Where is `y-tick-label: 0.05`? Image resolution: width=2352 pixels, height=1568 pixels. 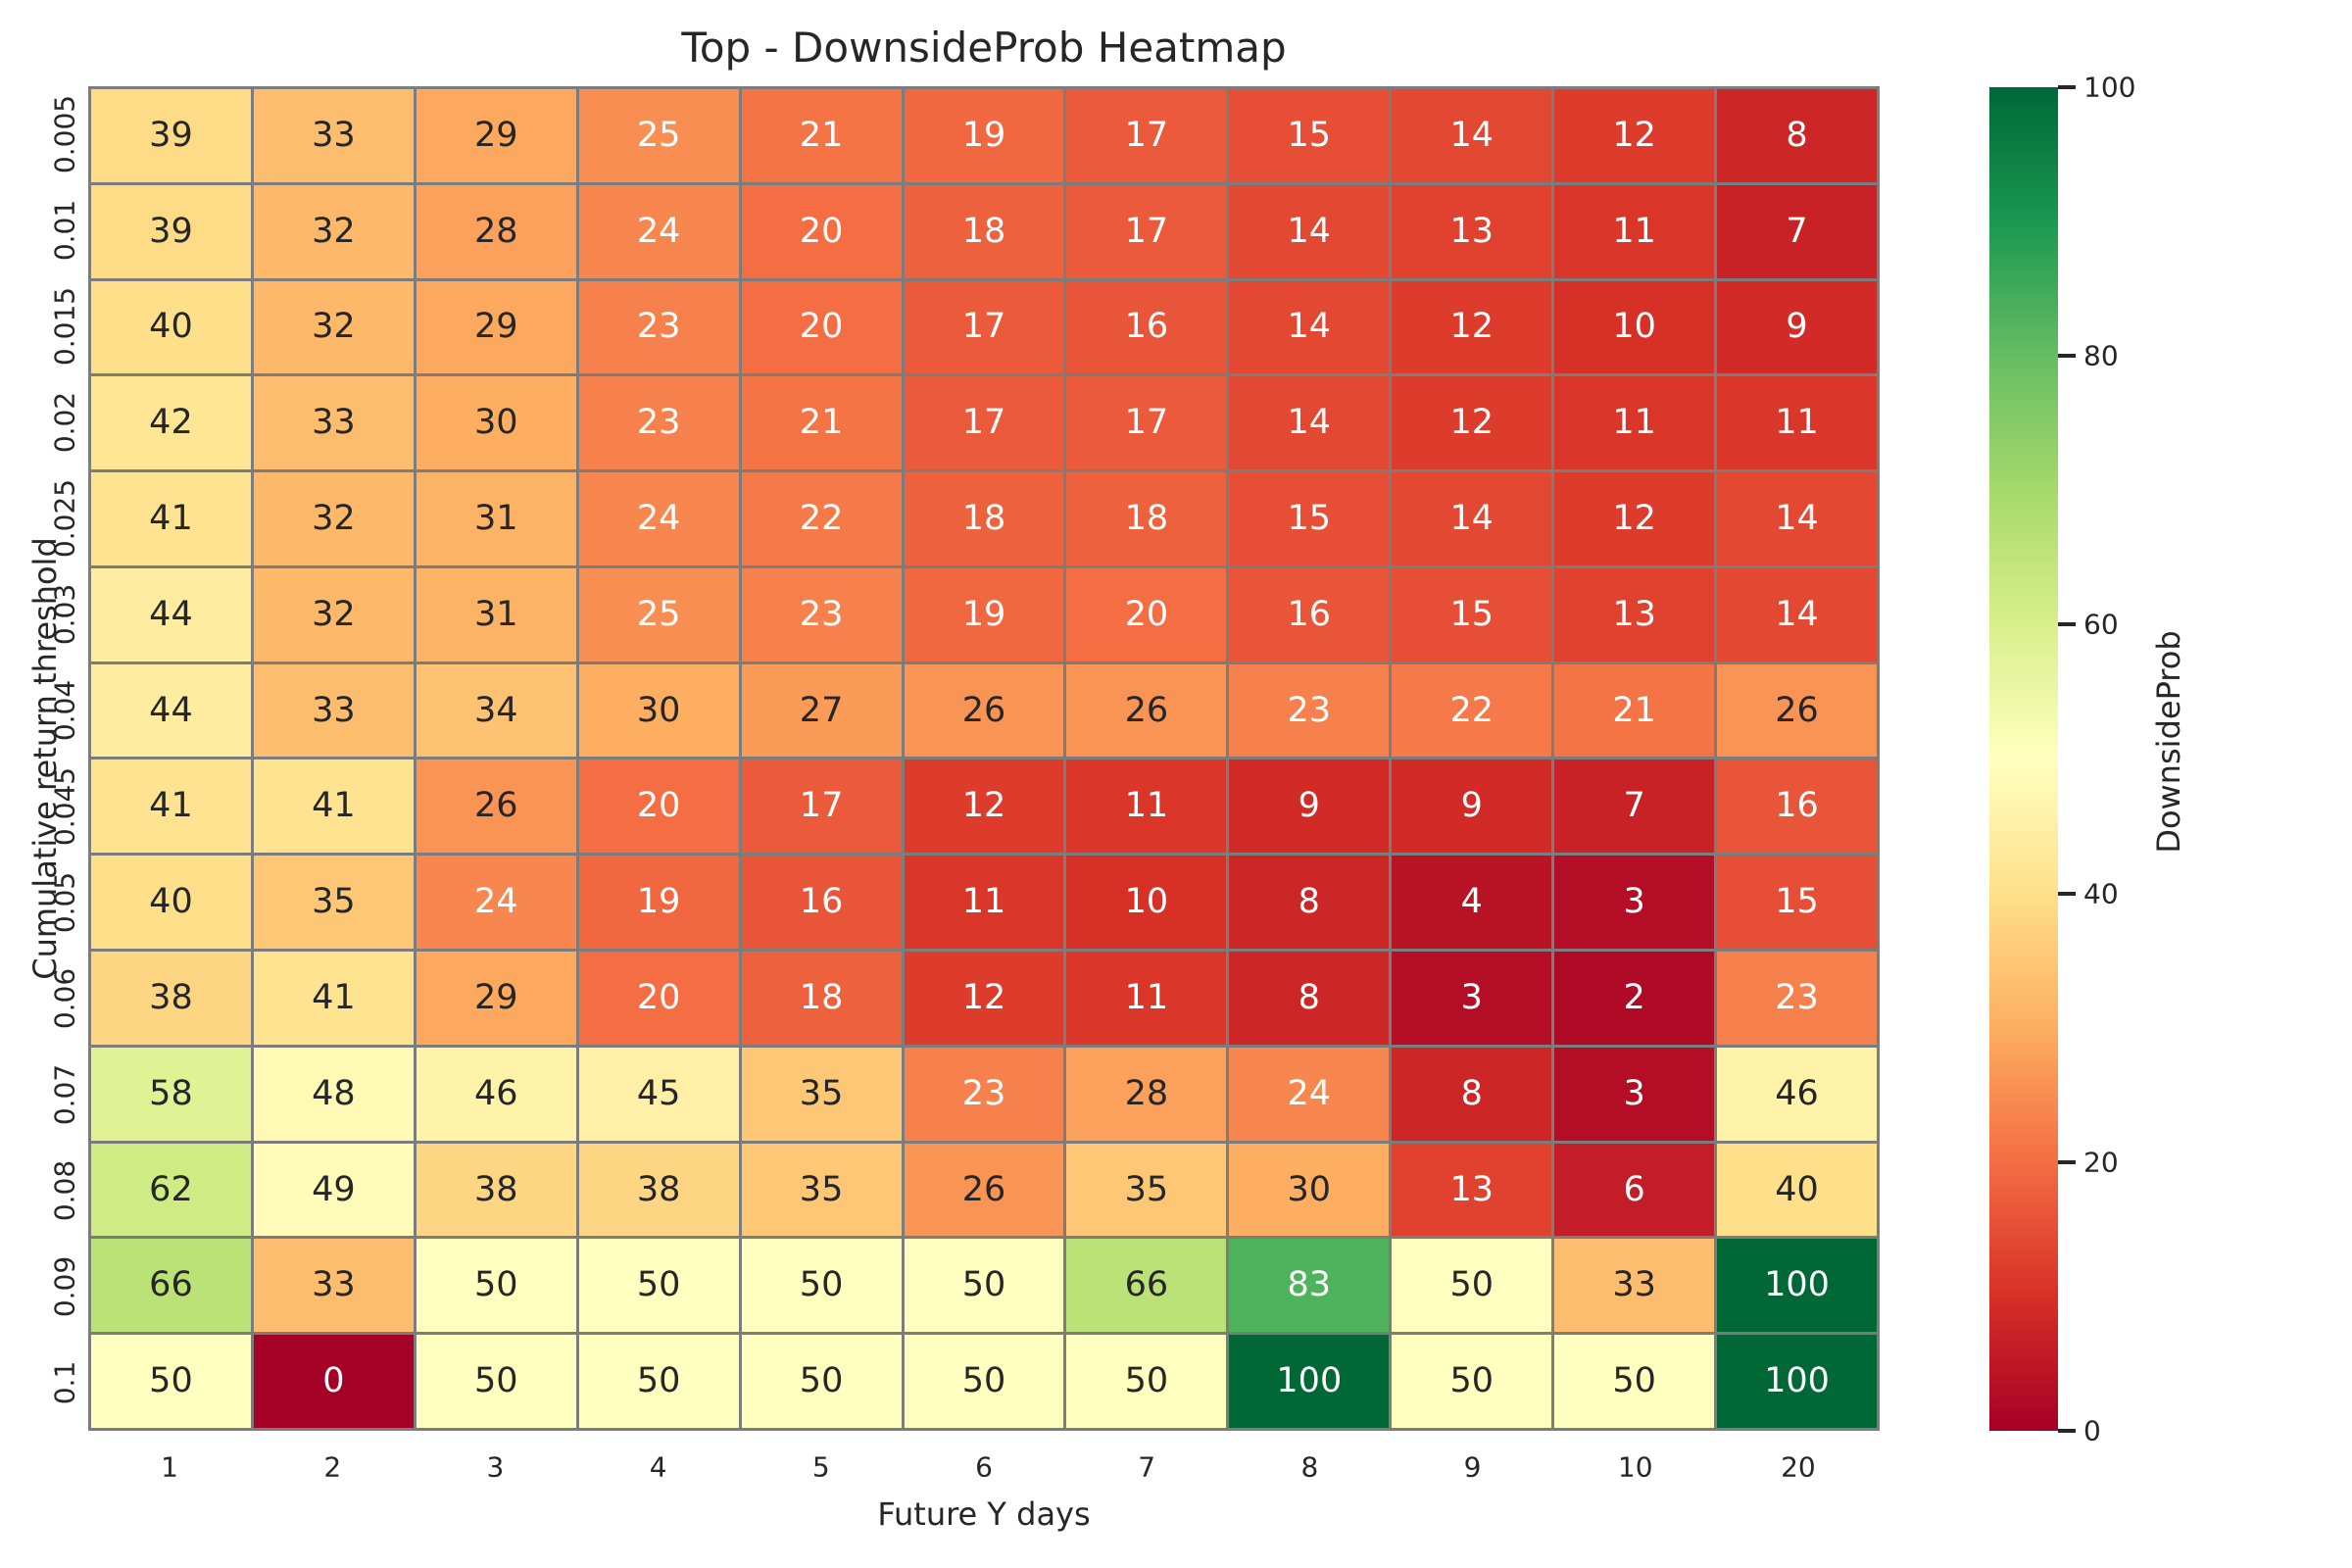
y-tick-label: 0.05 is located at coordinates (64, 902).